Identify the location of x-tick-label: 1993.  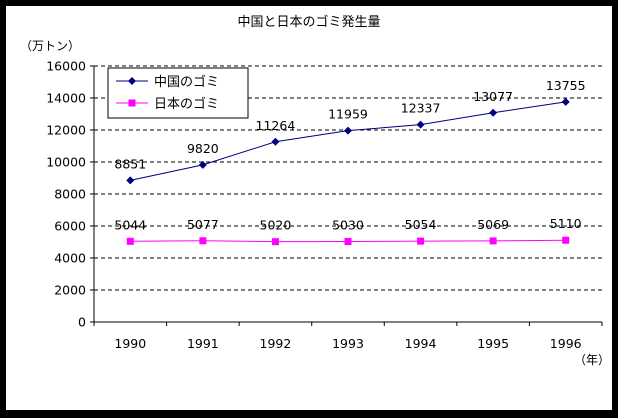
(348, 343).